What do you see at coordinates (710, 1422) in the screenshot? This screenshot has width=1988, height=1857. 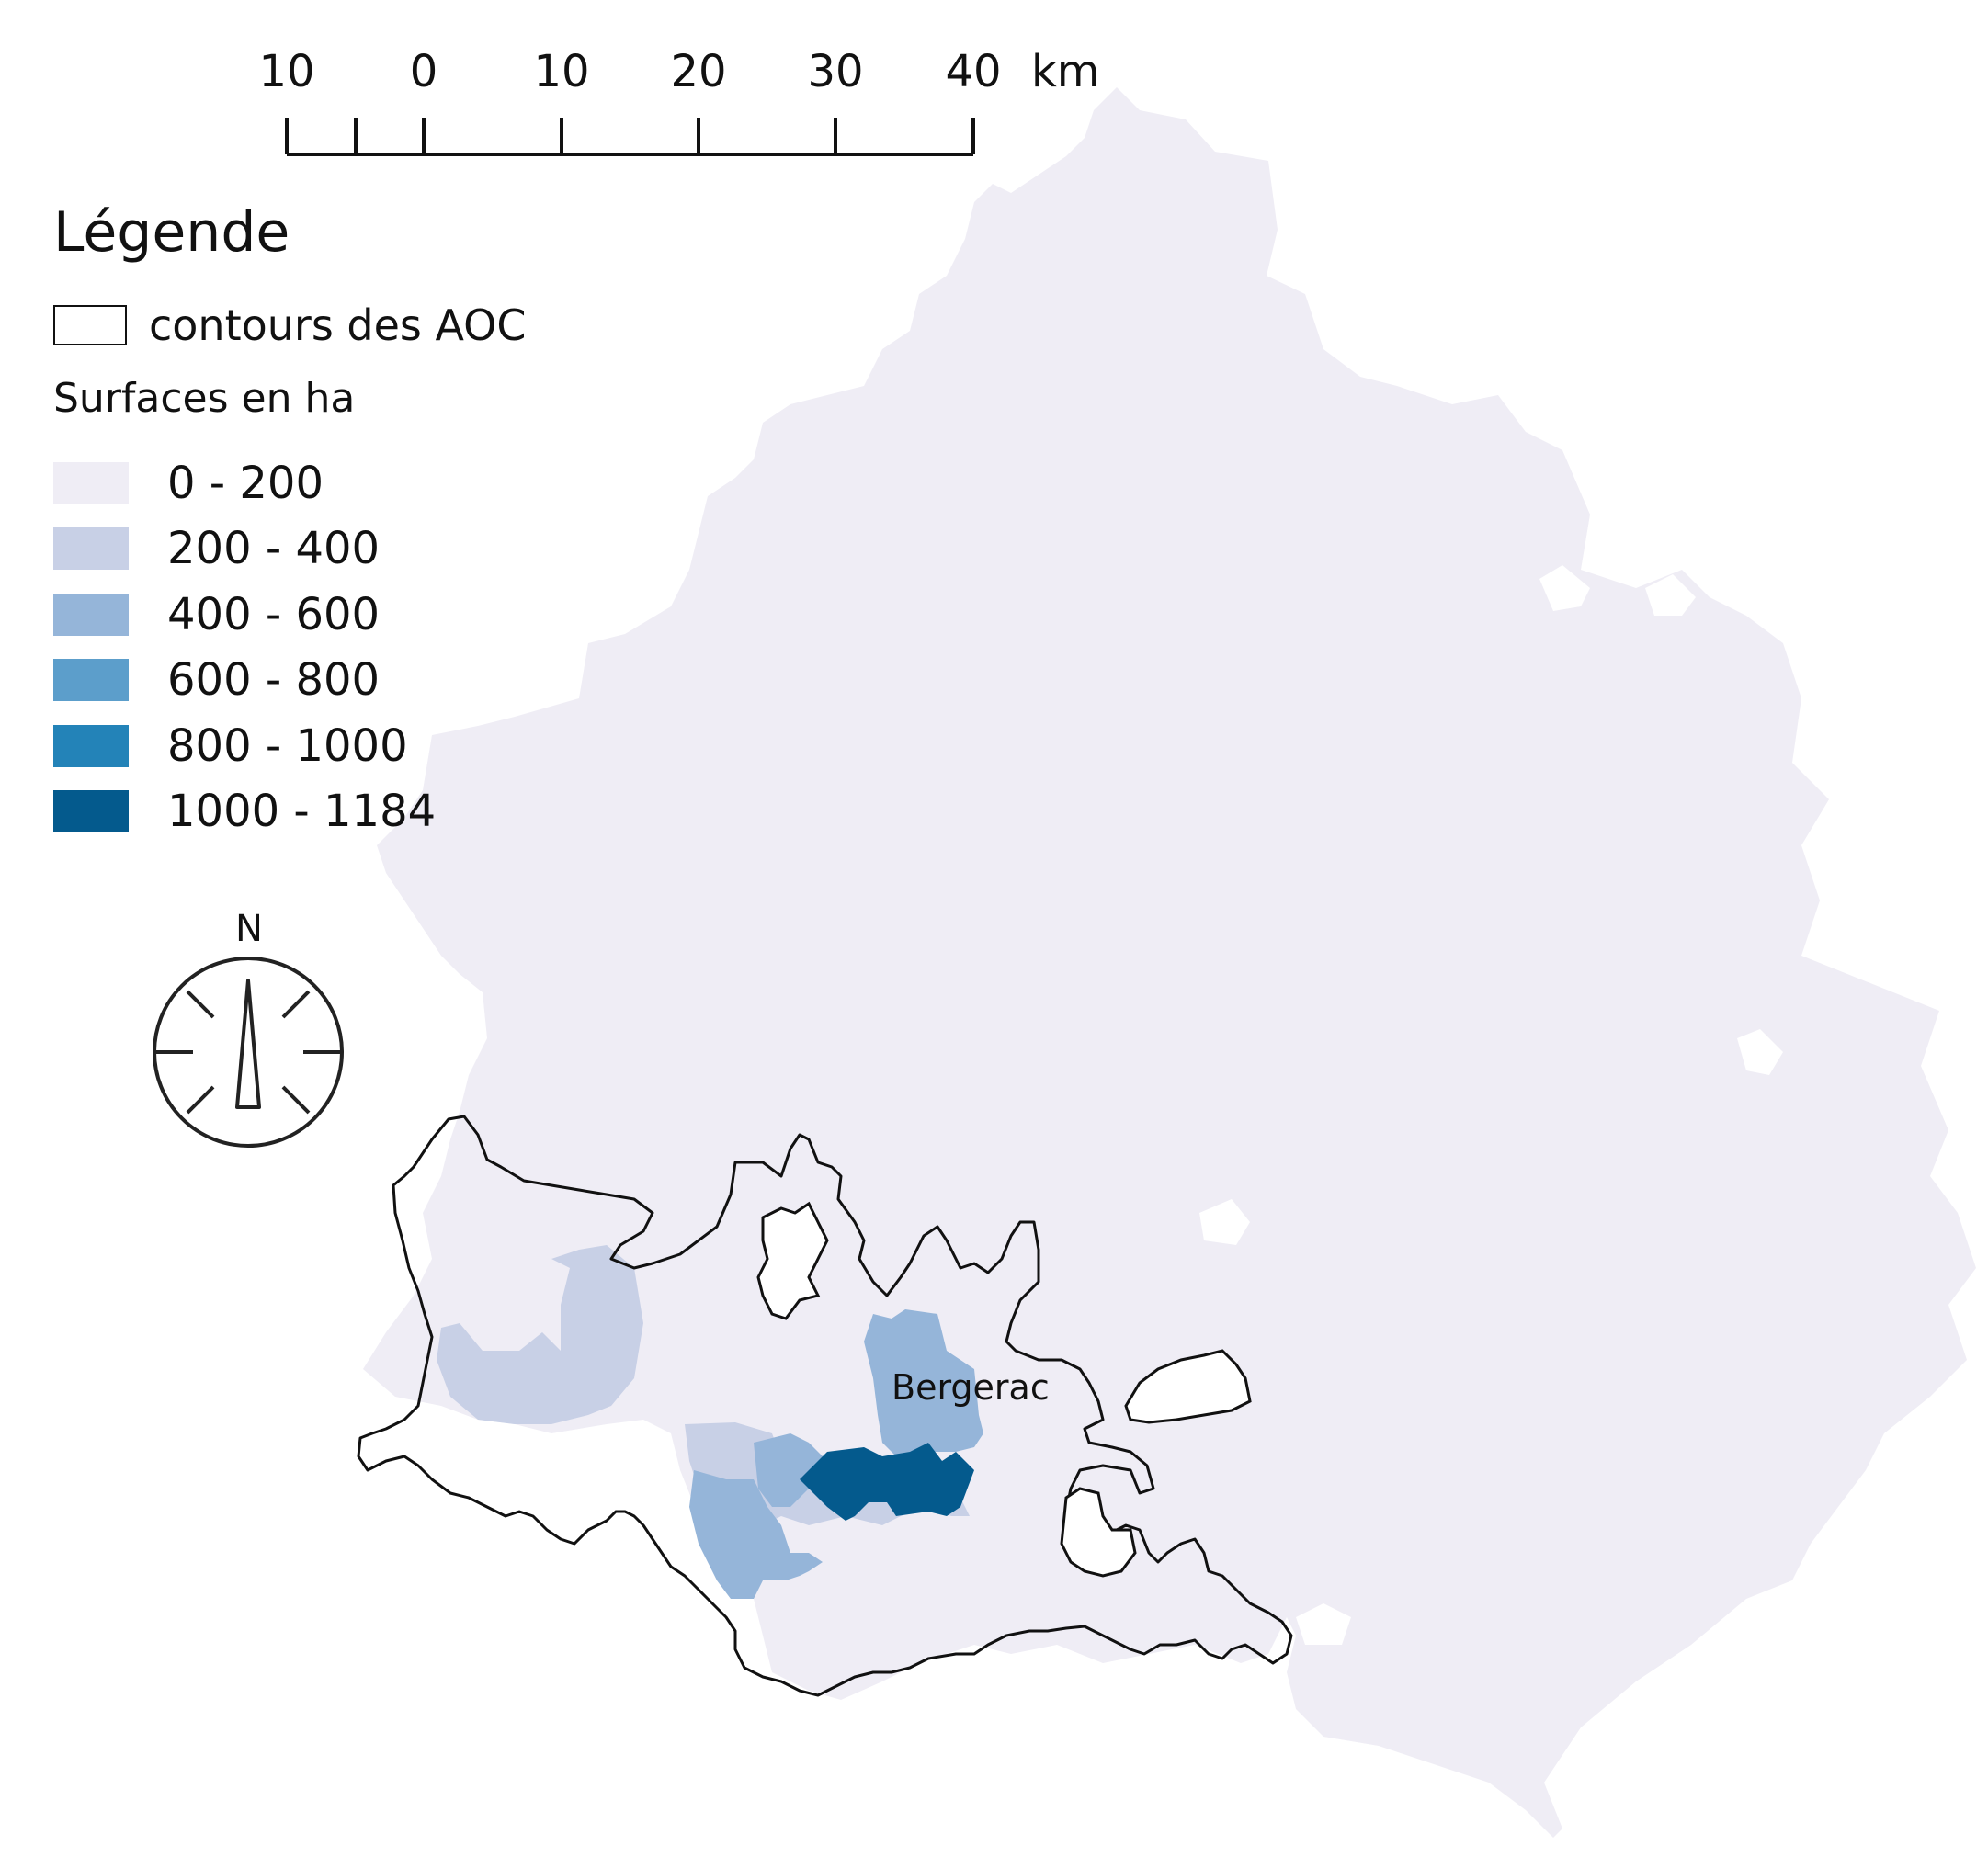 I see `commune-fills` at bounding box center [710, 1422].